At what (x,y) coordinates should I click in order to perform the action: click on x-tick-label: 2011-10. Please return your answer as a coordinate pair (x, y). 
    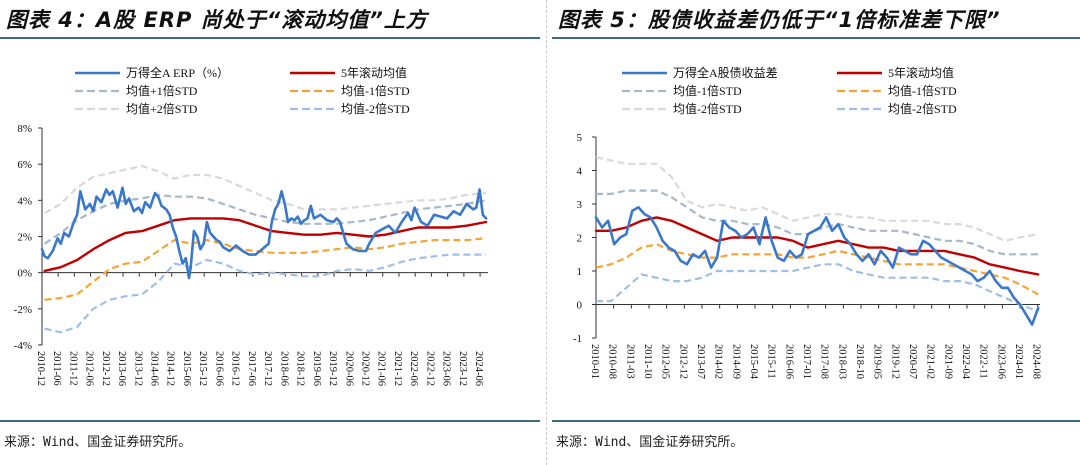
    Looking at the image, I should click on (647, 361).